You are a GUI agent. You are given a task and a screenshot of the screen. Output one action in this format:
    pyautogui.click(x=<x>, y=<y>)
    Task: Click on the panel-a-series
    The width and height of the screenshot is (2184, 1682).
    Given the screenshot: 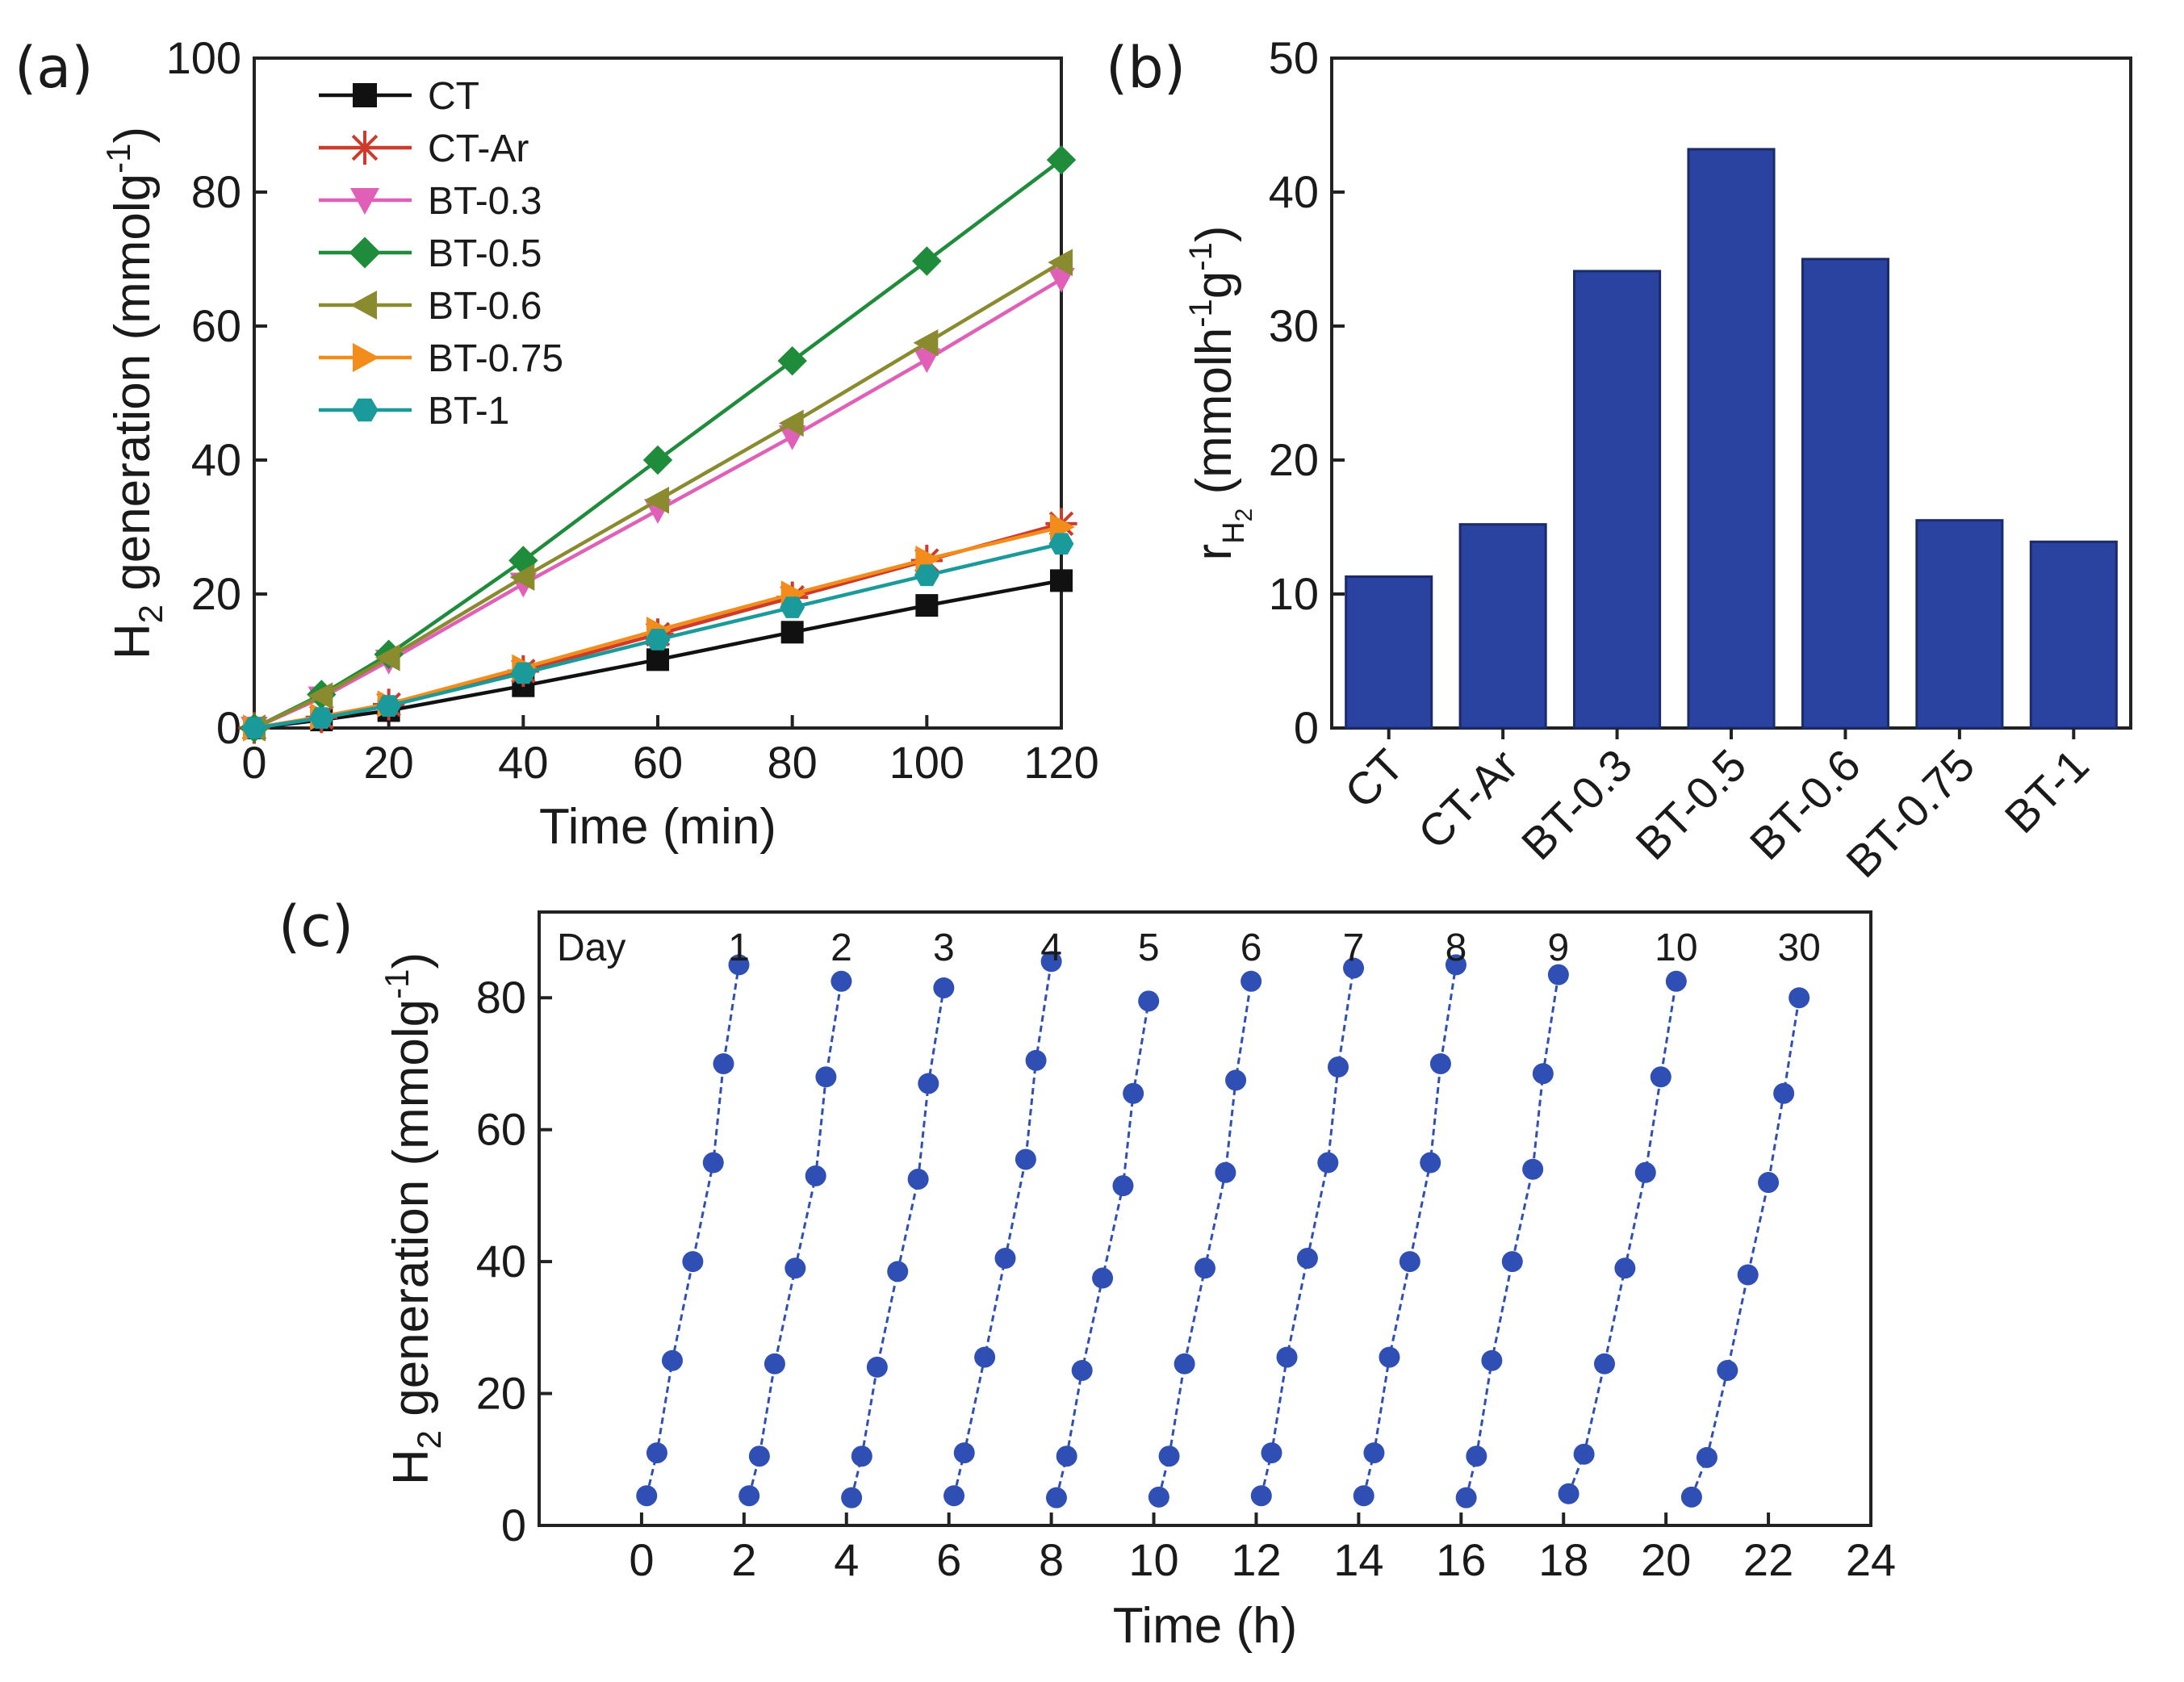 What is the action you would take?
    pyautogui.click(x=657, y=444)
    